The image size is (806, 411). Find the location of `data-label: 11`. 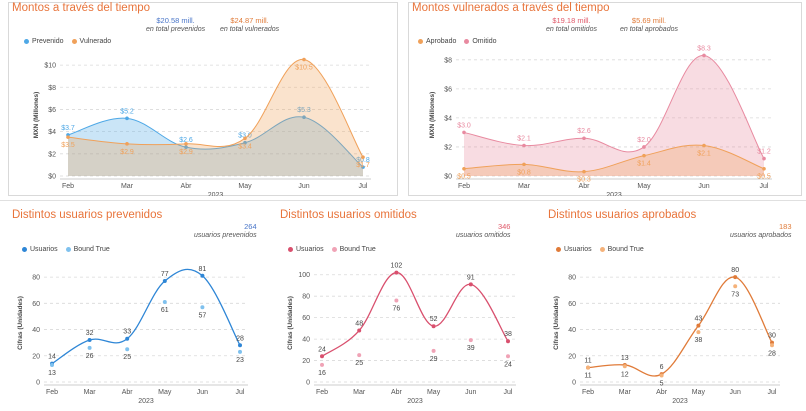

data-label: 11 is located at coordinates (587, 376).